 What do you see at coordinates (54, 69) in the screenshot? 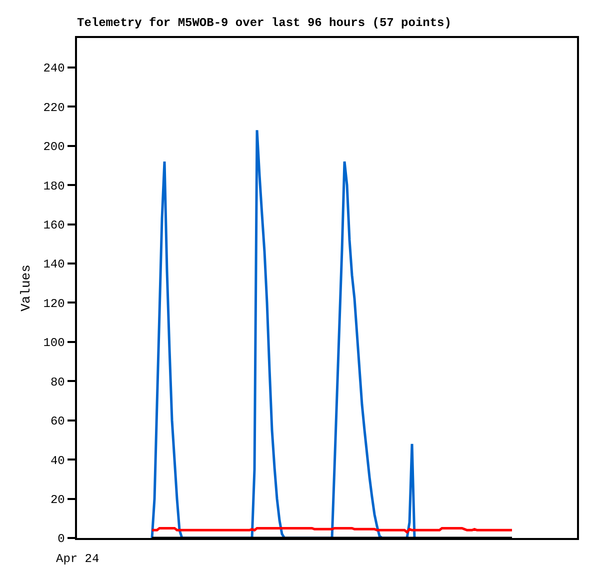
I see `y-tick-label: 240` at bounding box center [54, 69].